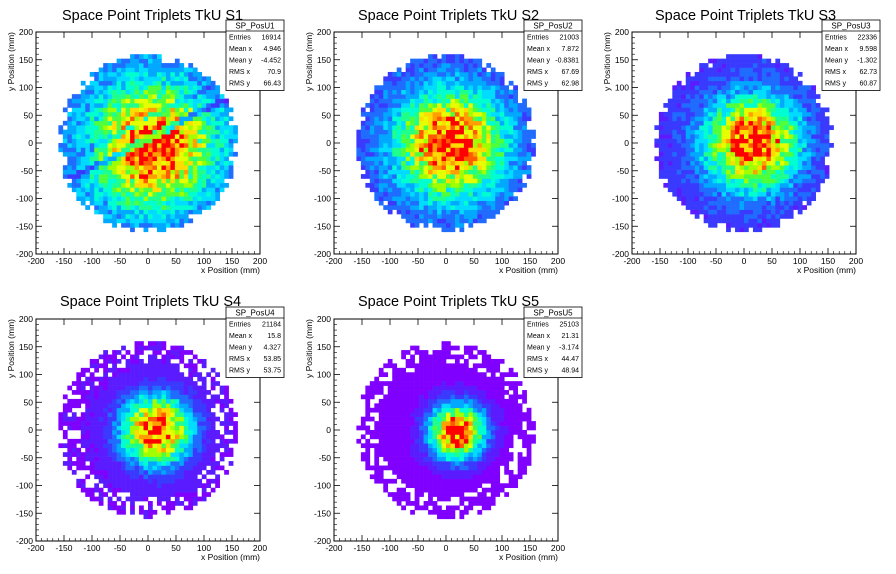 This screenshot has height=574, width=896. What do you see at coordinates (868, 84) in the screenshot?
I see `stats-row-value: 60.87` at bounding box center [868, 84].